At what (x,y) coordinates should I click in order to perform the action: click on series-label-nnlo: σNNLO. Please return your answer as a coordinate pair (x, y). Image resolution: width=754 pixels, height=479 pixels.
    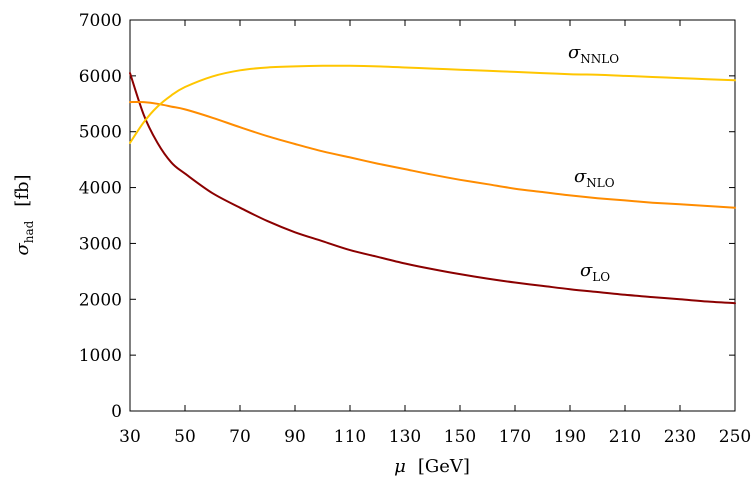
    Looking at the image, I should click on (593, 54).